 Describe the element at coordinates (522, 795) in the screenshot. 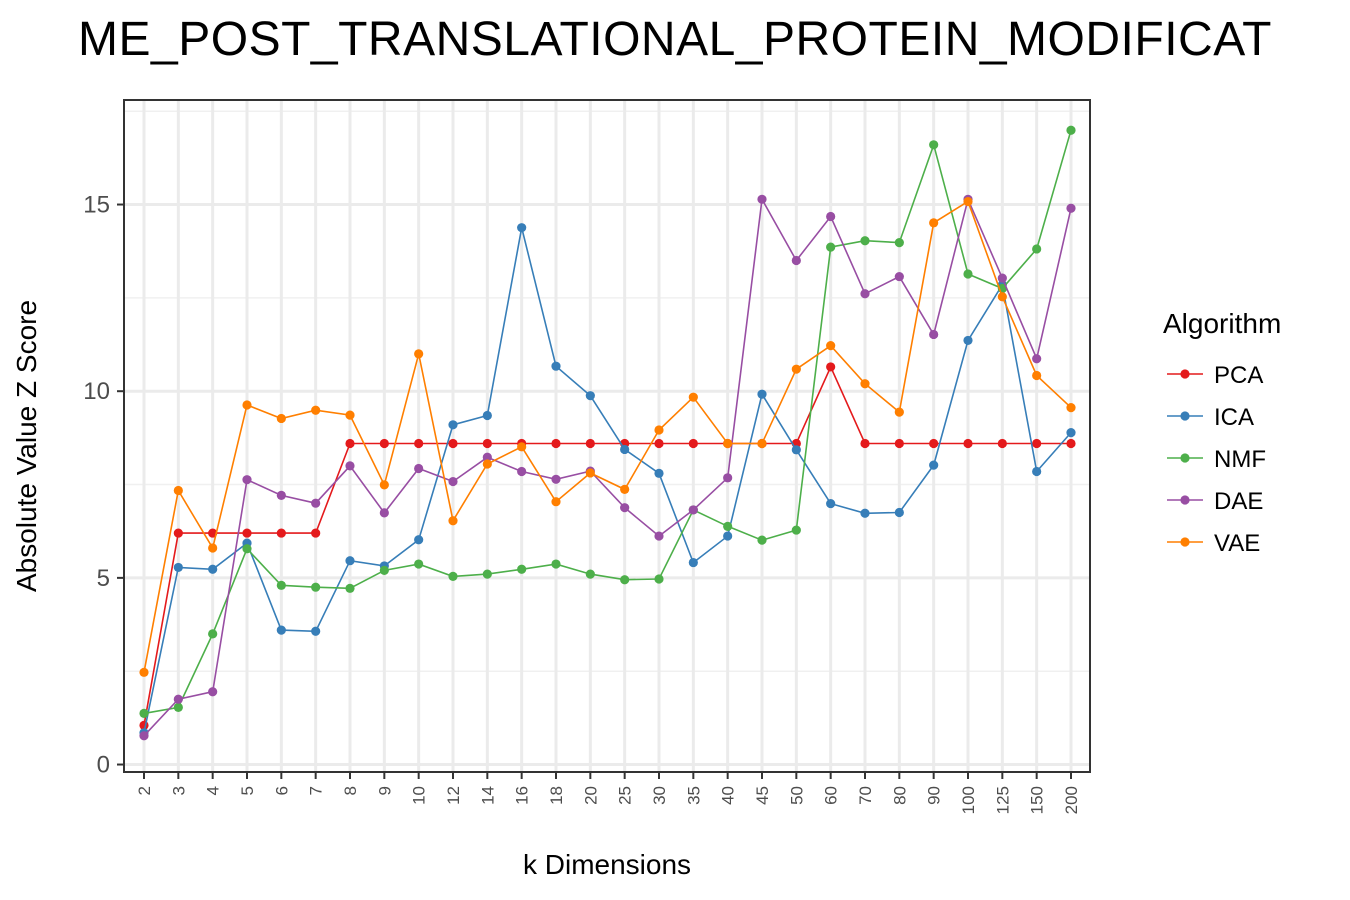

I see `x-tick-label: 16` at that location.